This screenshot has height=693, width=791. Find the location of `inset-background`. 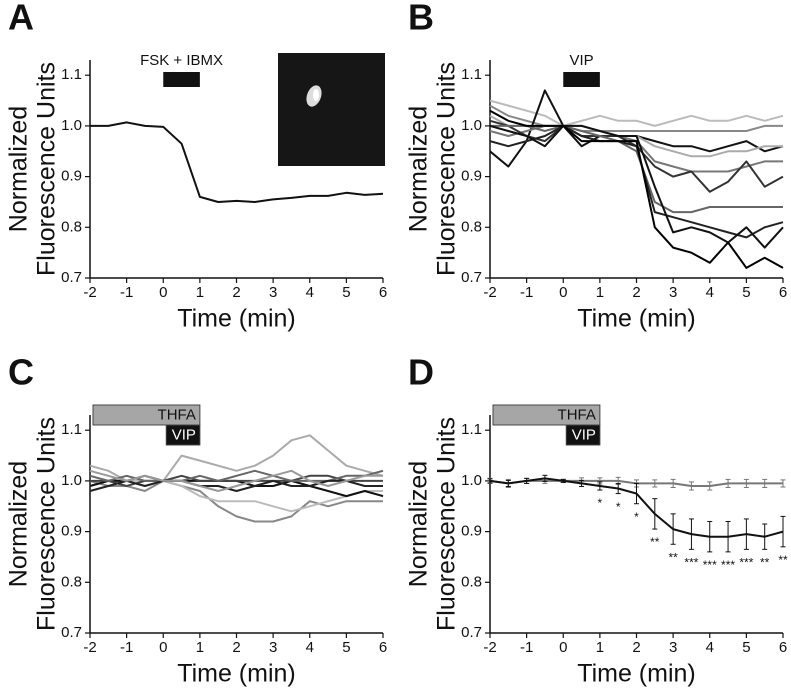

inset-background is located at coordinates (331, 109).